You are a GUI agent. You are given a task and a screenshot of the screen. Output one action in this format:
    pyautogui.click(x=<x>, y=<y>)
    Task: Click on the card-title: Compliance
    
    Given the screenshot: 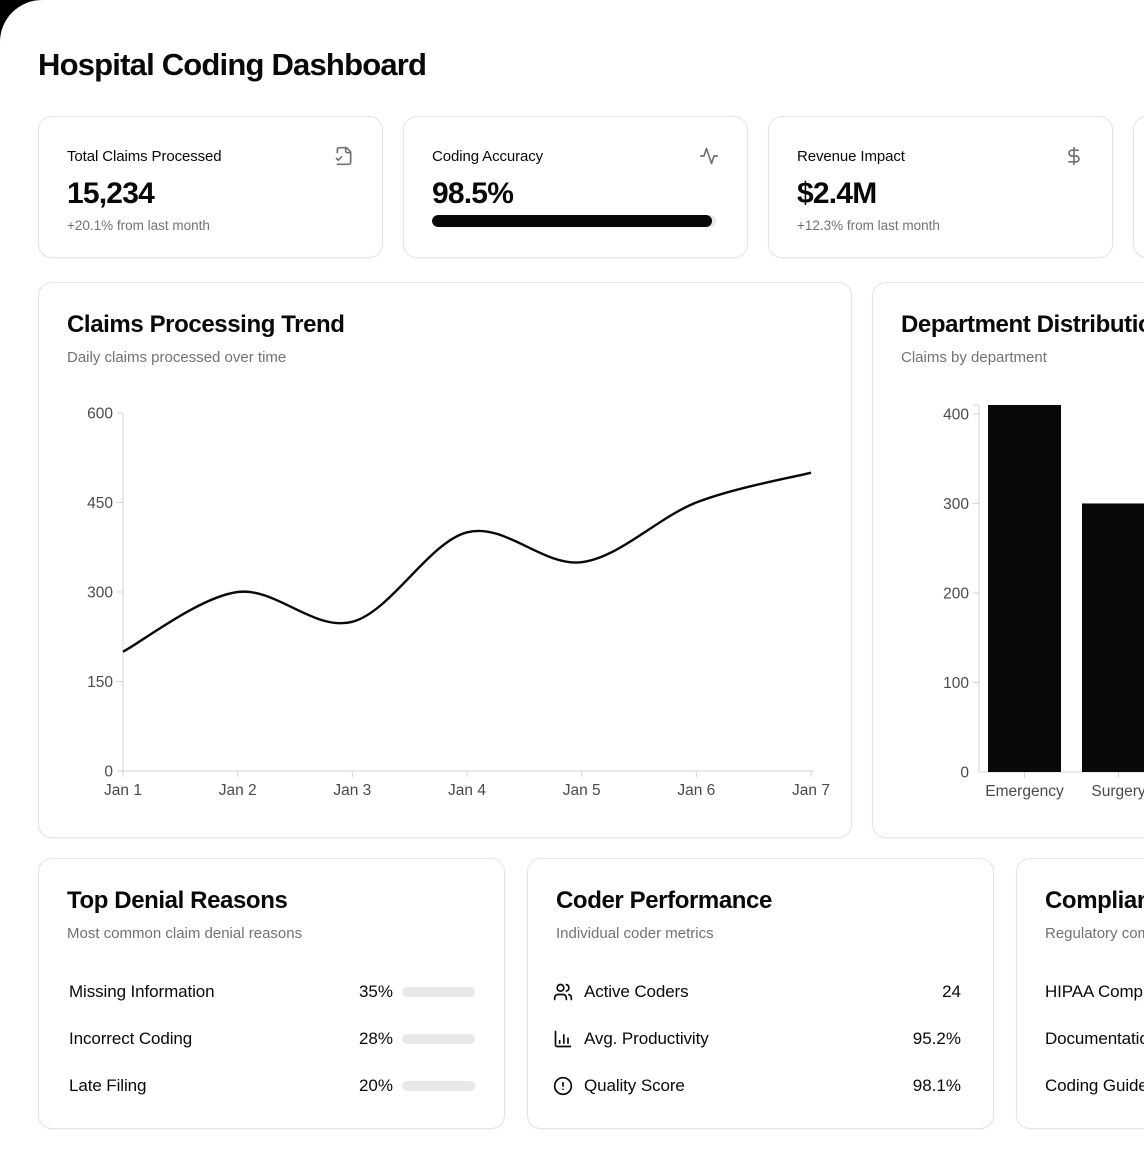 What is the action you would take?
    pyautogui.click(x=1094, y=900)
    